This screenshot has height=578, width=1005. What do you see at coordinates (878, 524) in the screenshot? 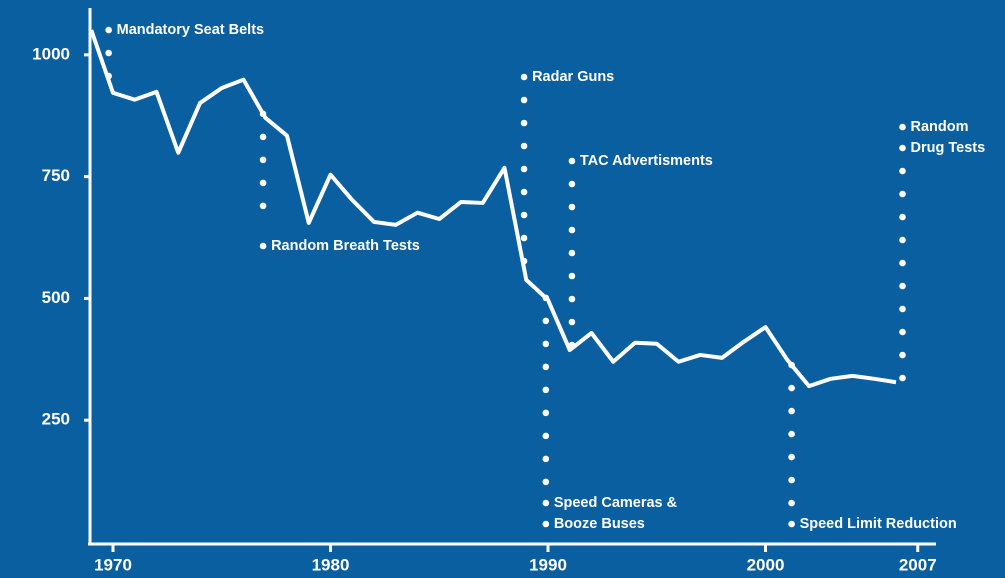
I see `annotation-label: Speed Limit Reduction` at bounding box center [878, 524].